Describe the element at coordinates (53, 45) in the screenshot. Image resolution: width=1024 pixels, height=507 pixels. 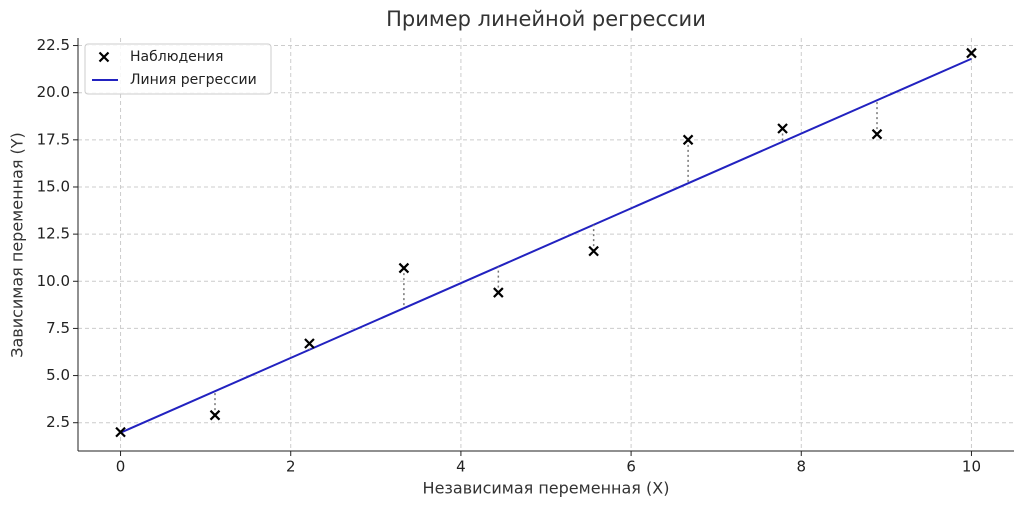
I see `y-tick-label: 22.5` at that location.